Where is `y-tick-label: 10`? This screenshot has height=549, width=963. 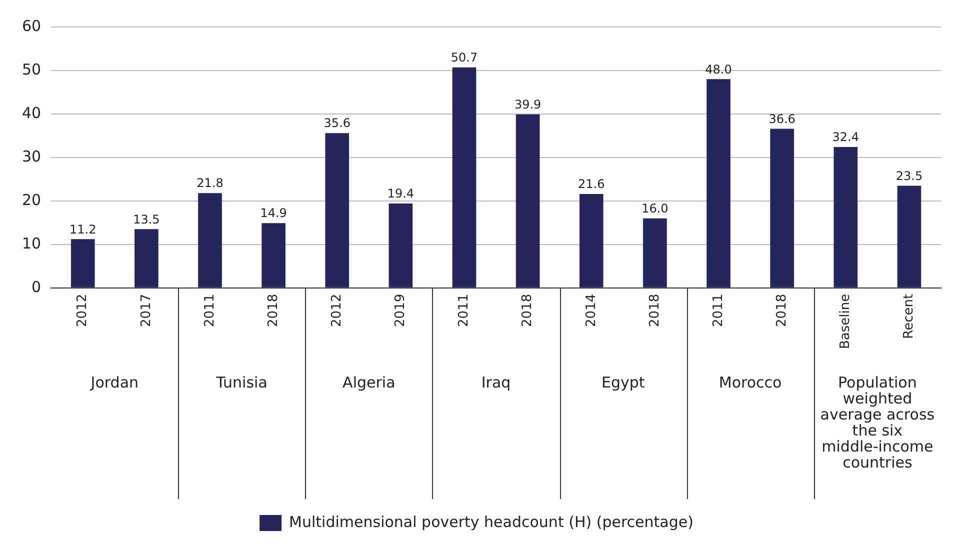 y-tick-label: 10 is located at coordinates (32, 243).